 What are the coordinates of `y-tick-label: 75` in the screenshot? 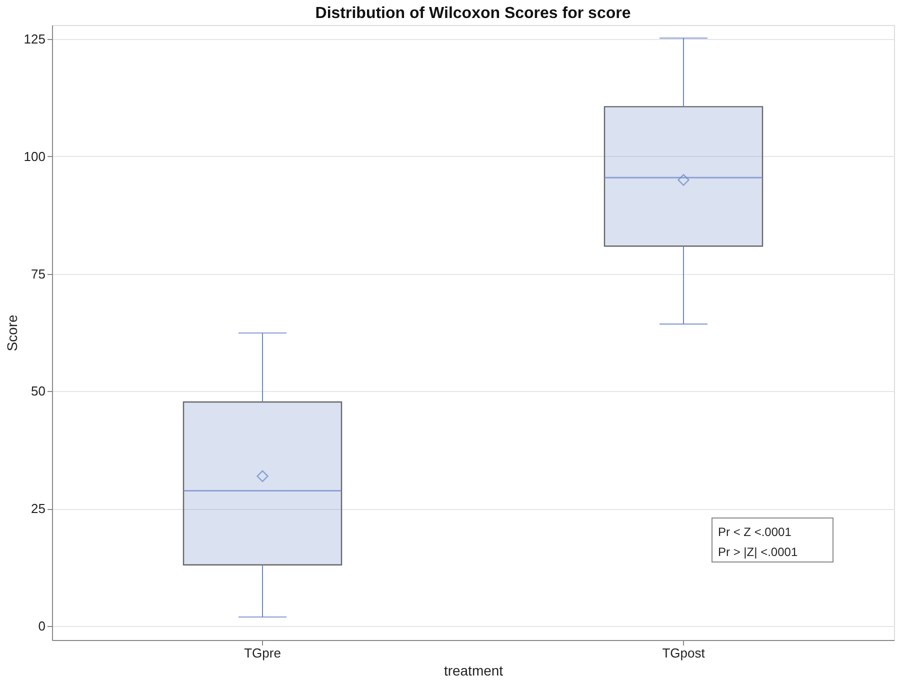 It's located at (38, 274).